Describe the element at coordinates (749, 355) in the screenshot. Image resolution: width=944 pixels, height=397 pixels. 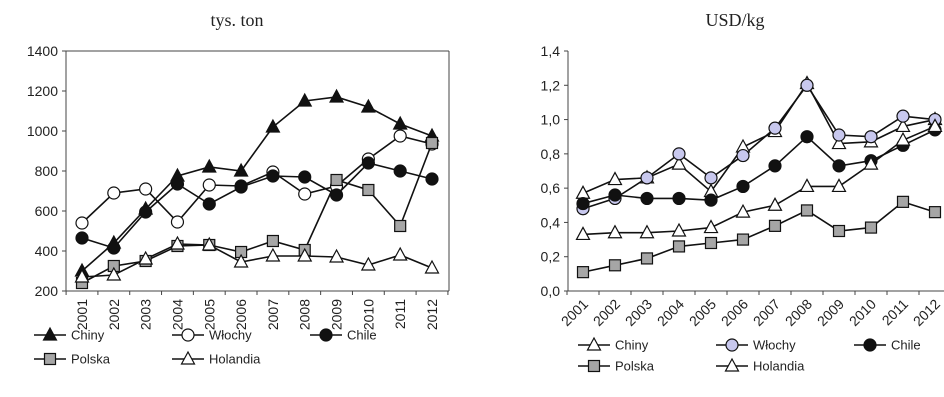
I see `legend: Chiny Włochy Chile Polska Holandia` at that location.